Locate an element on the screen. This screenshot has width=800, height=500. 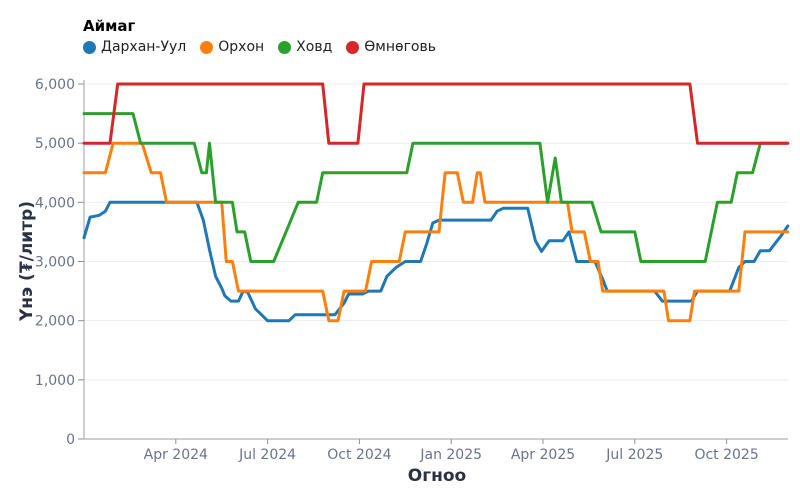
y-tick-label: 5,000 is located at coordinates (55, 144).